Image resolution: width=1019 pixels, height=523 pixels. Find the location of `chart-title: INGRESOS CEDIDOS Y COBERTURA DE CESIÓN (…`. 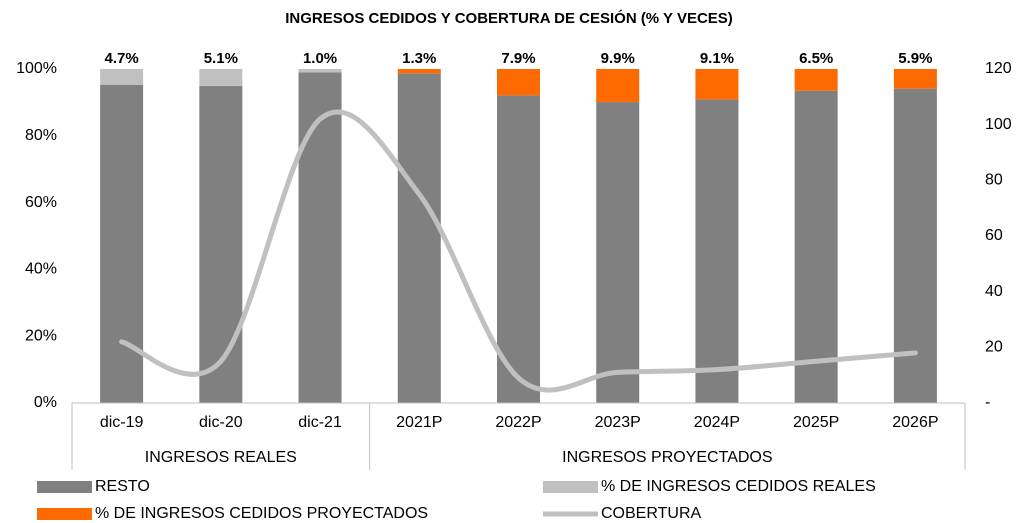

chart-title: INGRESOS CEDIDOS Y COBERTURA DE CESIÓN (… is located at coordinates (509, 18).